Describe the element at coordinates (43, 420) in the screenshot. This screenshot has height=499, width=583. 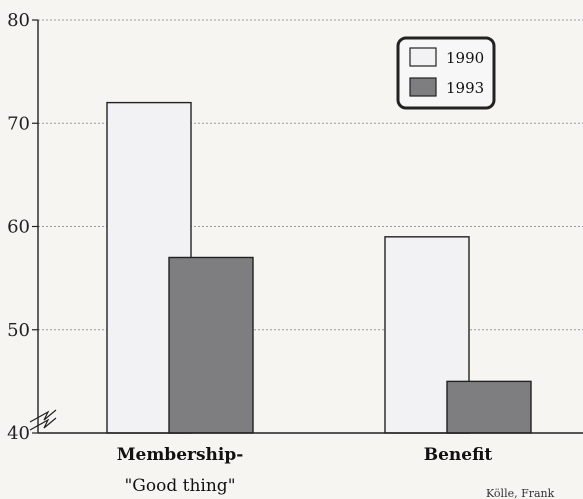
I see `axis-break-symbol` at that location.